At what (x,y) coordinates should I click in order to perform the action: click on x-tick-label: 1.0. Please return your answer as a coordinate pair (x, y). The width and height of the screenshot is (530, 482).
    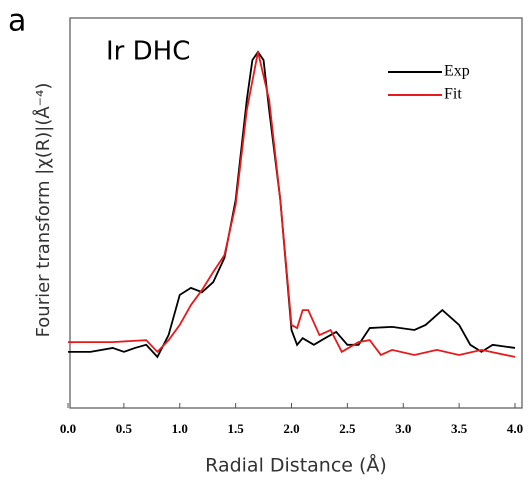
    Looking at the image, I should click on (180, 428).